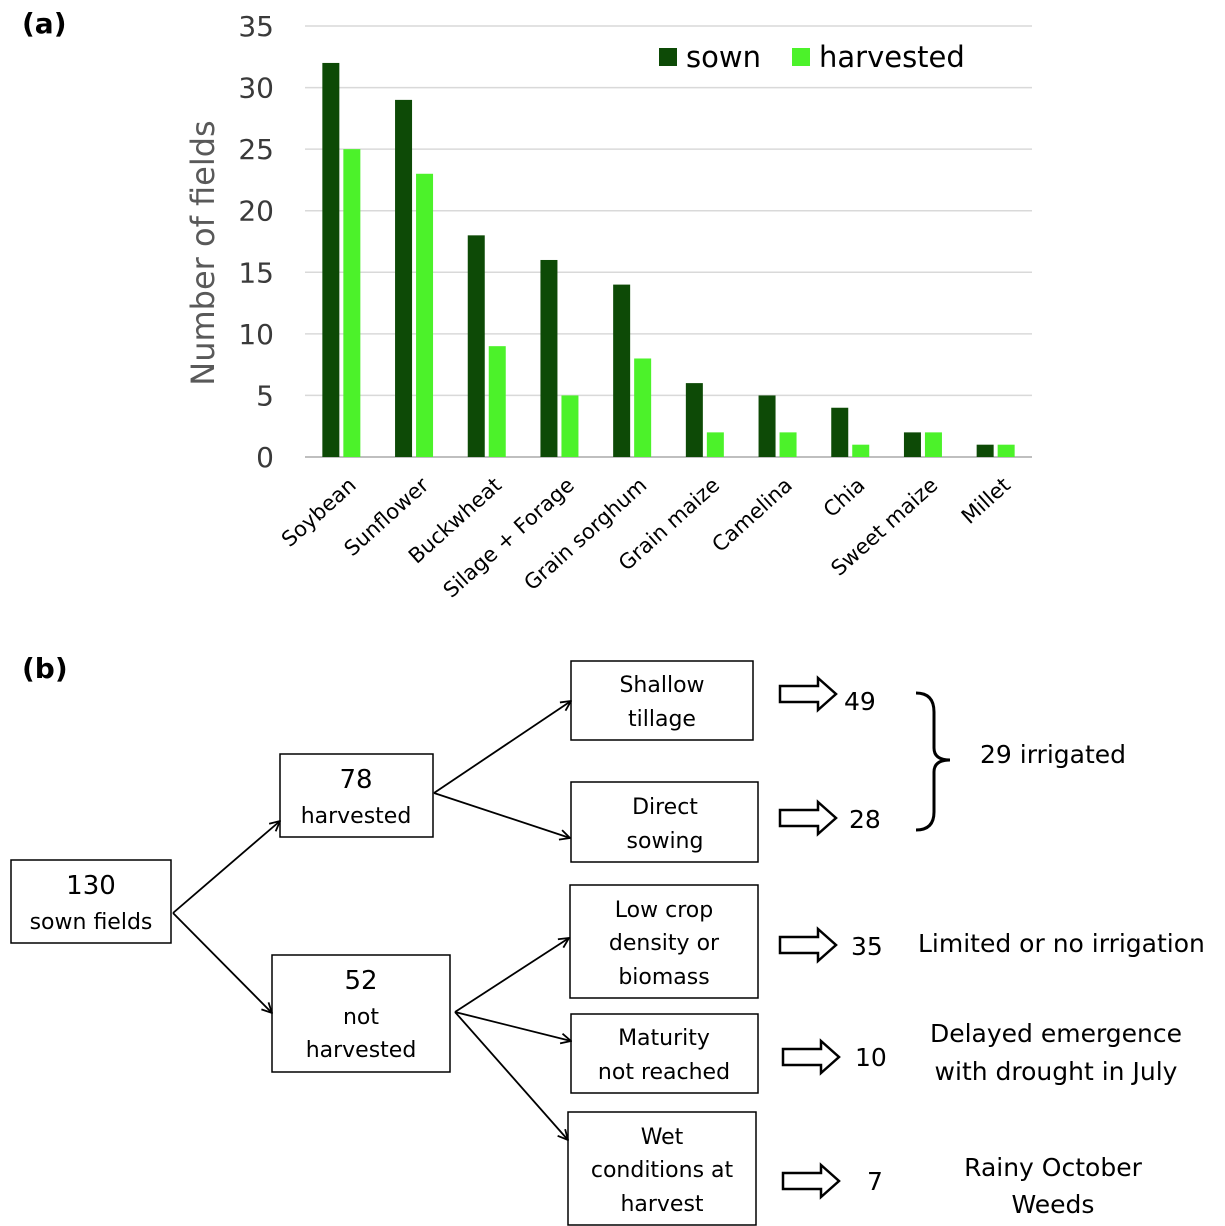 The height and width of the screenshot is (1226, 1225). I want to click on bar-sown-grain-maize, so click(694, 420).